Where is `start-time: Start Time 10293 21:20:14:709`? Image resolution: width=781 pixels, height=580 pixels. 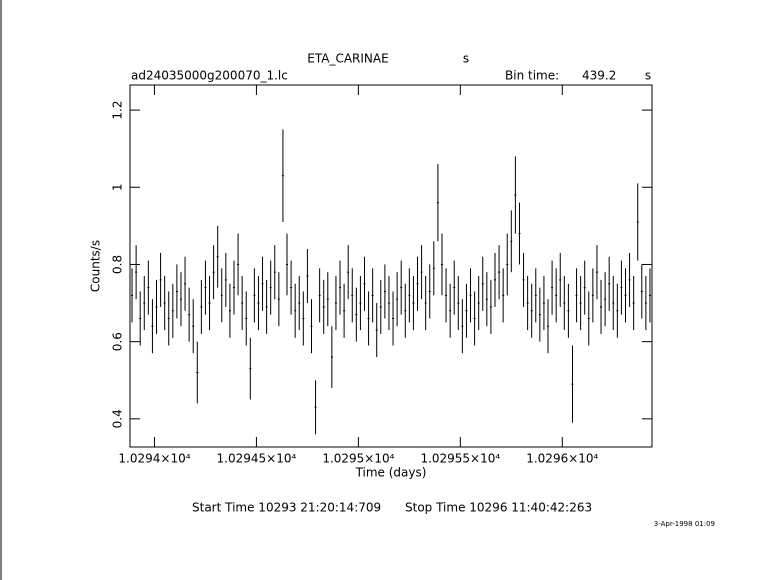
start-time: Start Time 10293 21:20:14:709 is located at coordinates (286, 508).